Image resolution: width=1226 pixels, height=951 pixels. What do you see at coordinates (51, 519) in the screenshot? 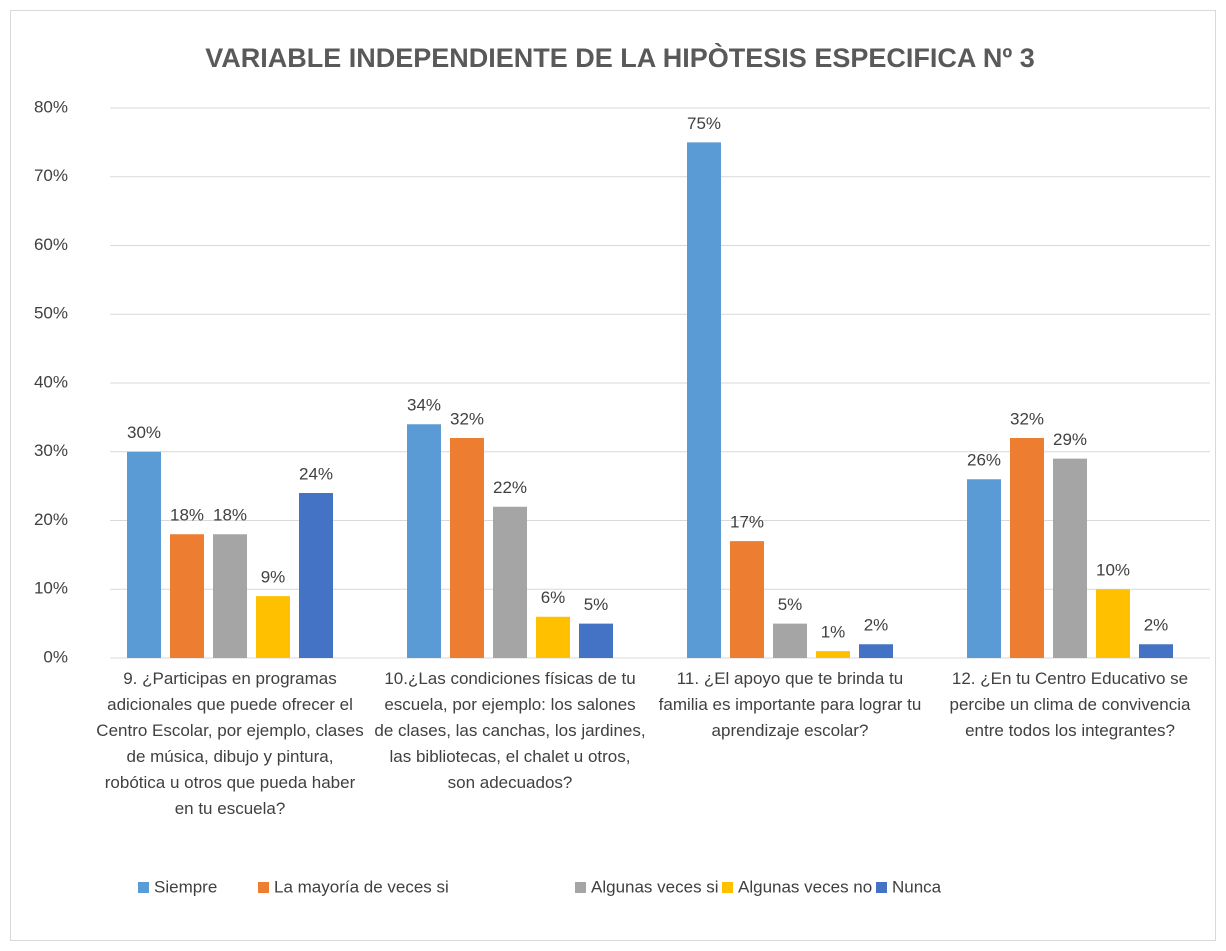
I see `y-tick-label: 20%` at bounding box center [51, 519].